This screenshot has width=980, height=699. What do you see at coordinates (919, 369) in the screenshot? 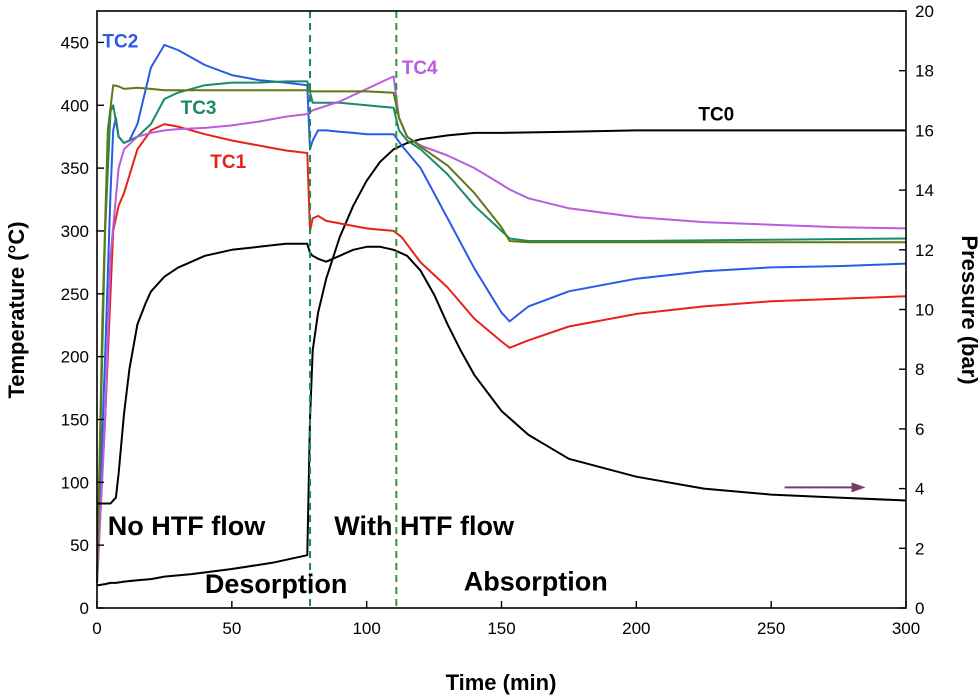
I see `y-right-tick-label: 8` at bounding box center [919, 369].